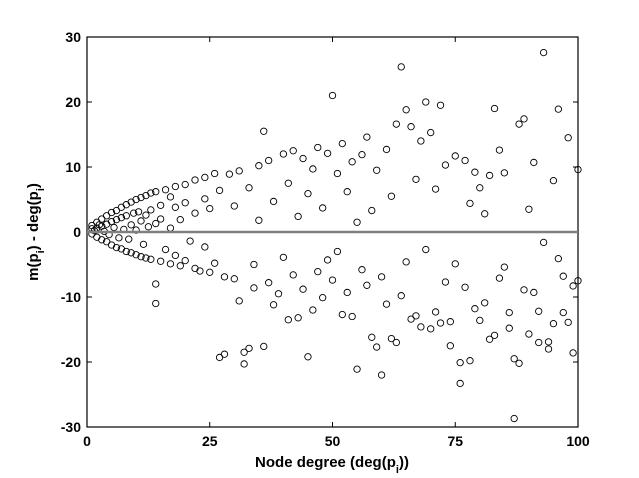 The height and width of the screenshot is (478, 639). I want to click on x-tick-label: 75, so click(455, 441).